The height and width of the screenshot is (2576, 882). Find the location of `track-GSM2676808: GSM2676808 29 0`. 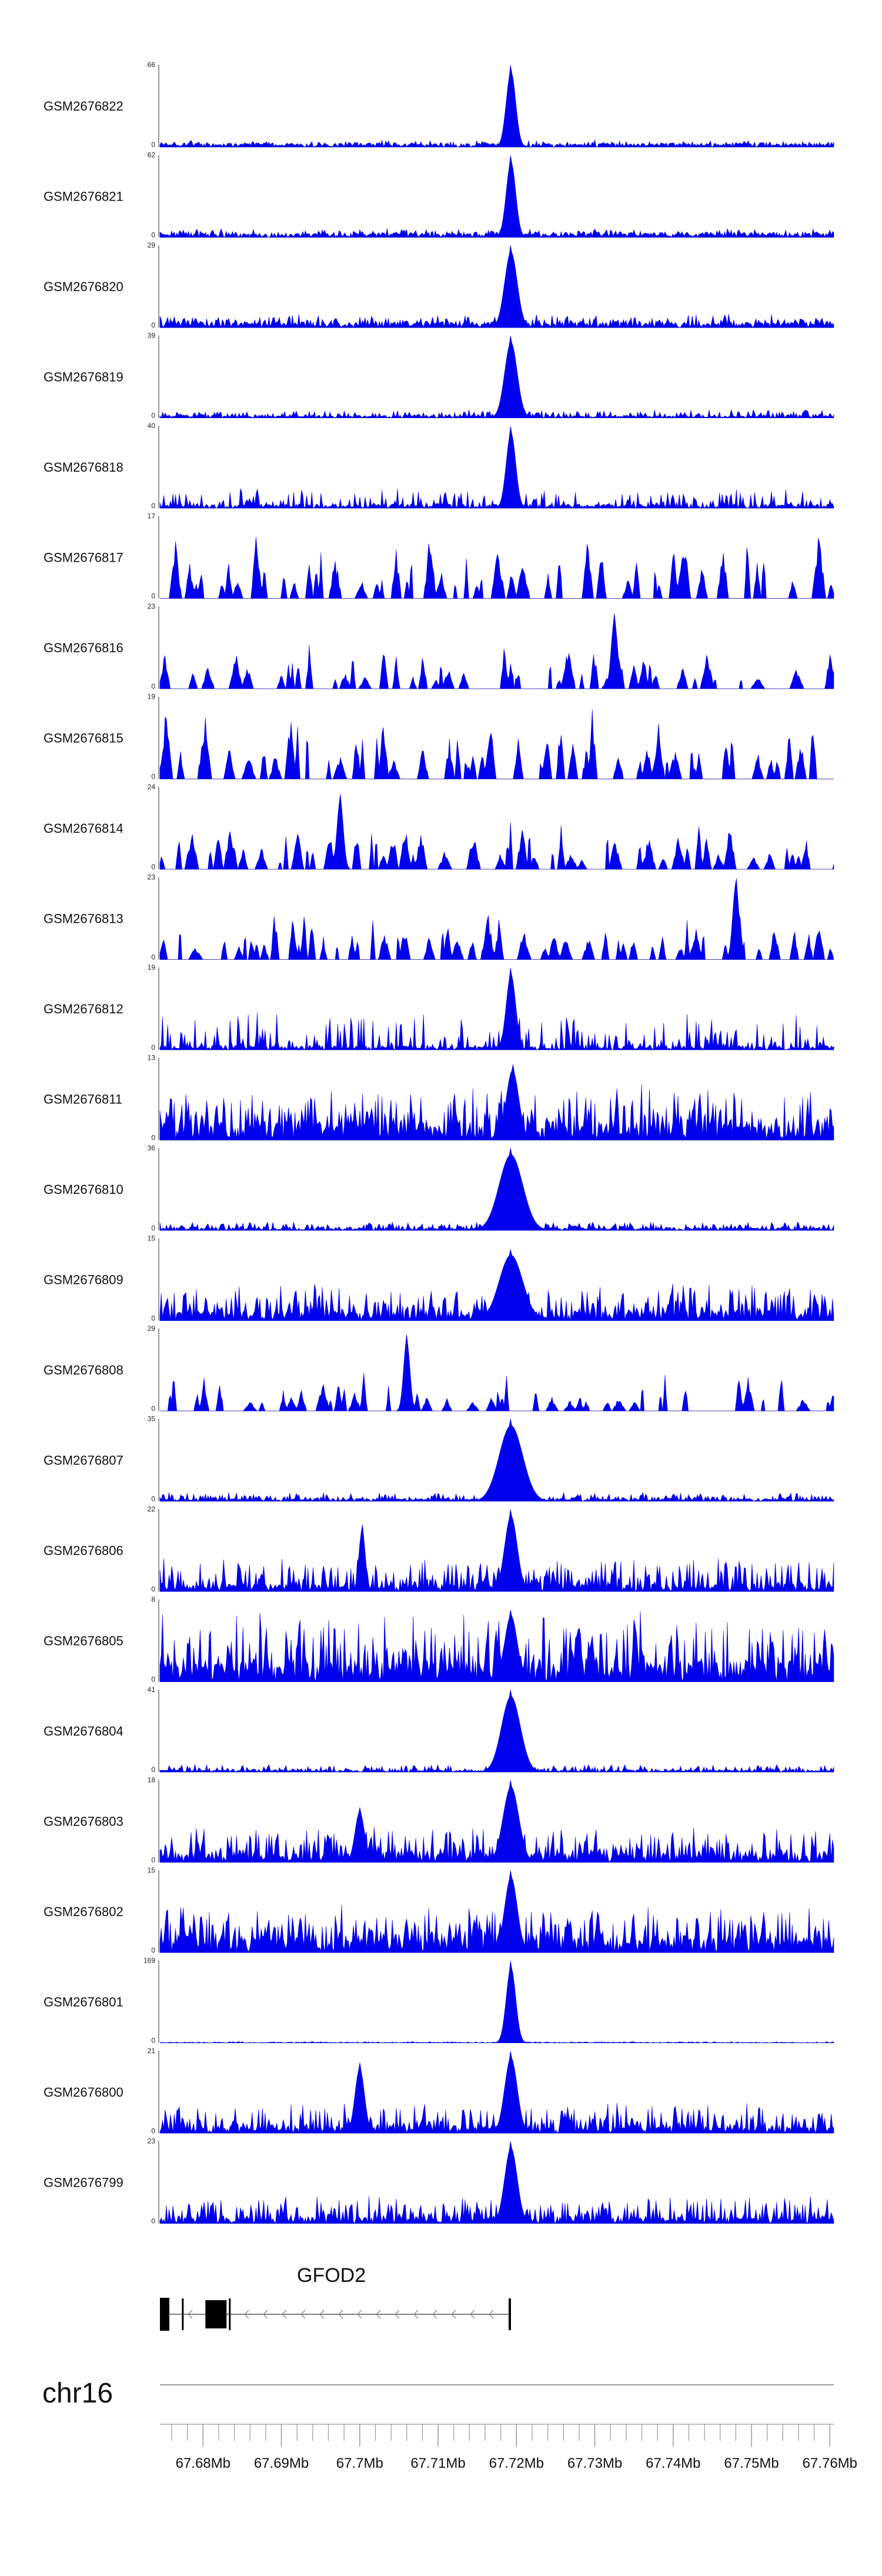

track-GSM2676808: GSM2676808 29 0 is located at coordinates (439, 1368).